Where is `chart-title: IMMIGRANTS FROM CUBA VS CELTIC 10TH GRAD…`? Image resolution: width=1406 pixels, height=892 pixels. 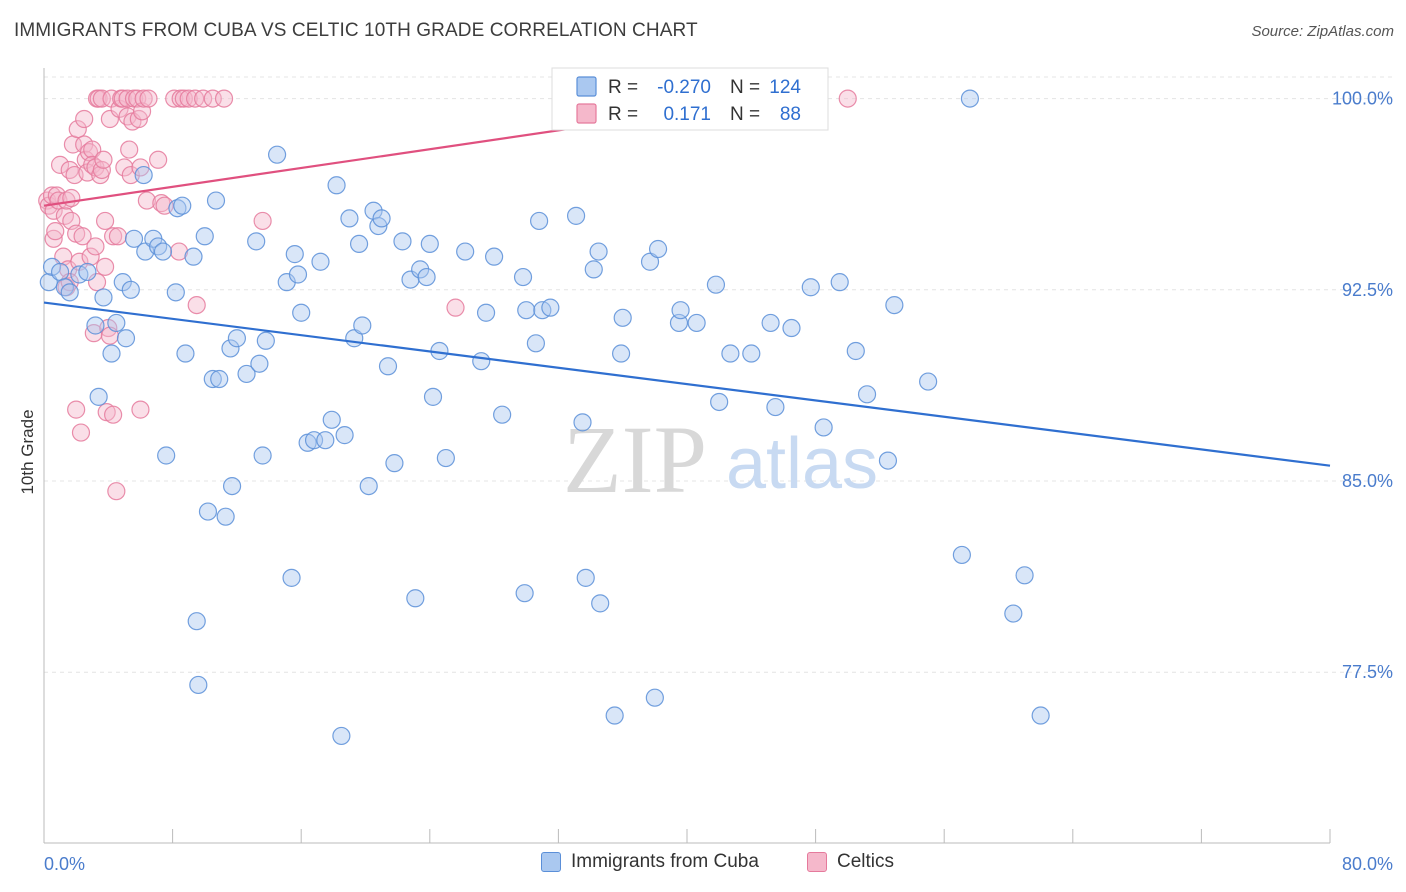
chart-title: IMMIGRANTS FROM CUBA VS CELTIC 10TH GRAD… is located at coordinates (356, 30).